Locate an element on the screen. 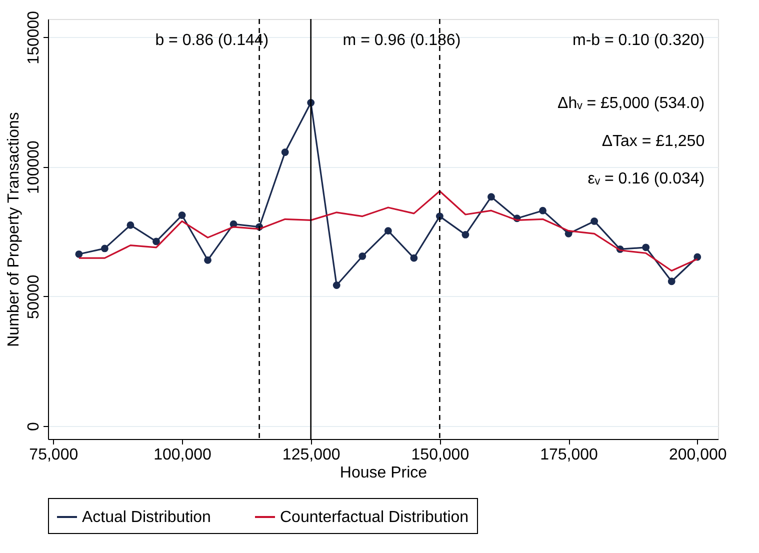  legend-label: Counterfactual Distribution is located at coordinates (374, 517).